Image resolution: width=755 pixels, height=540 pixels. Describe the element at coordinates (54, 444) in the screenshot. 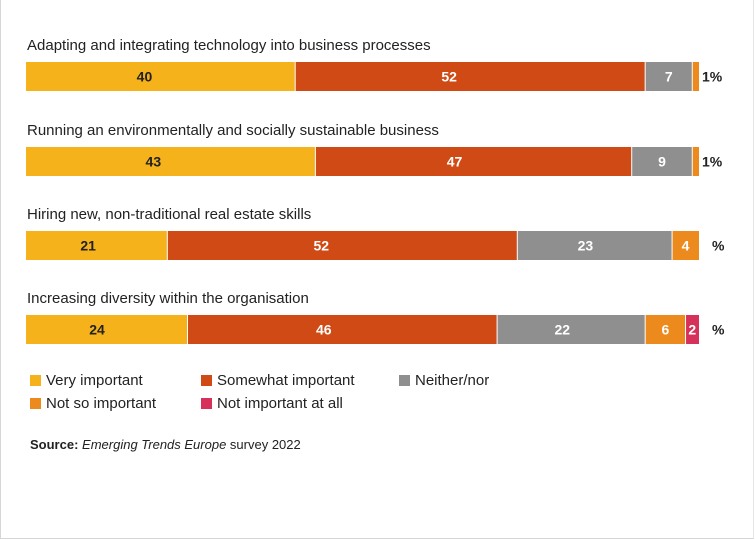

I see `source-prefix: Source:` at that location.